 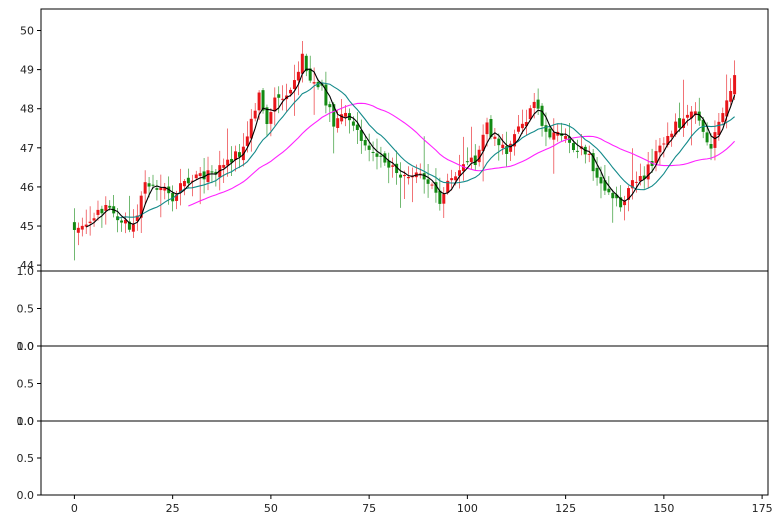 What do you see at coordinates (27, 31) in the screenshot?
I see `y-tick-label: 50` at bounding box center [27, 31].